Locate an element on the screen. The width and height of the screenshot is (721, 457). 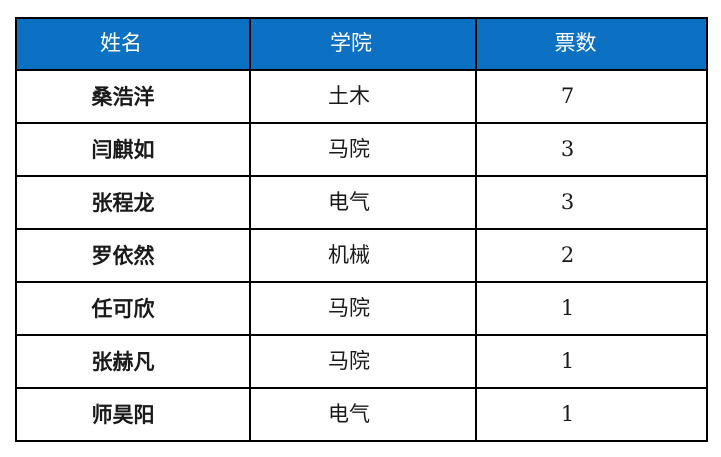
table-row: 桑浩洋 土木 7 is located at coordinates (361, 96).